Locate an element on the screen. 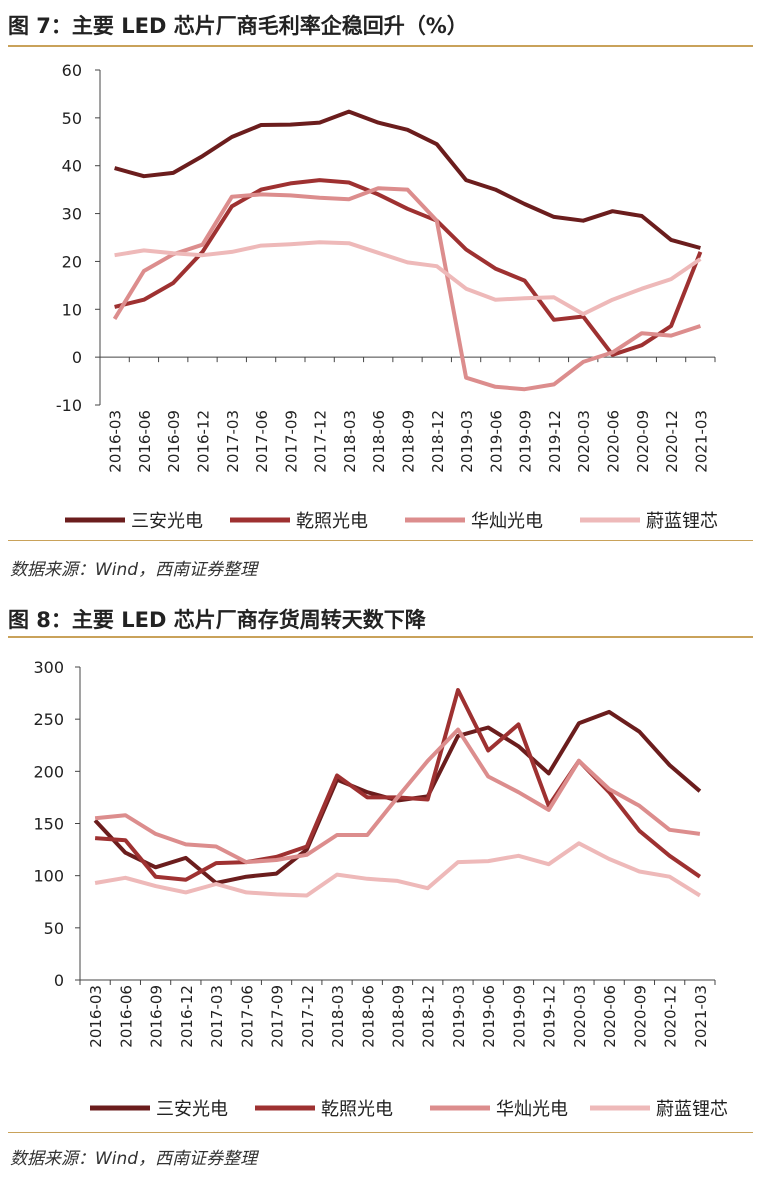 This screenshot has width=773, height=1177. y-tick-label: -10 is located at coordinates (69, 405).